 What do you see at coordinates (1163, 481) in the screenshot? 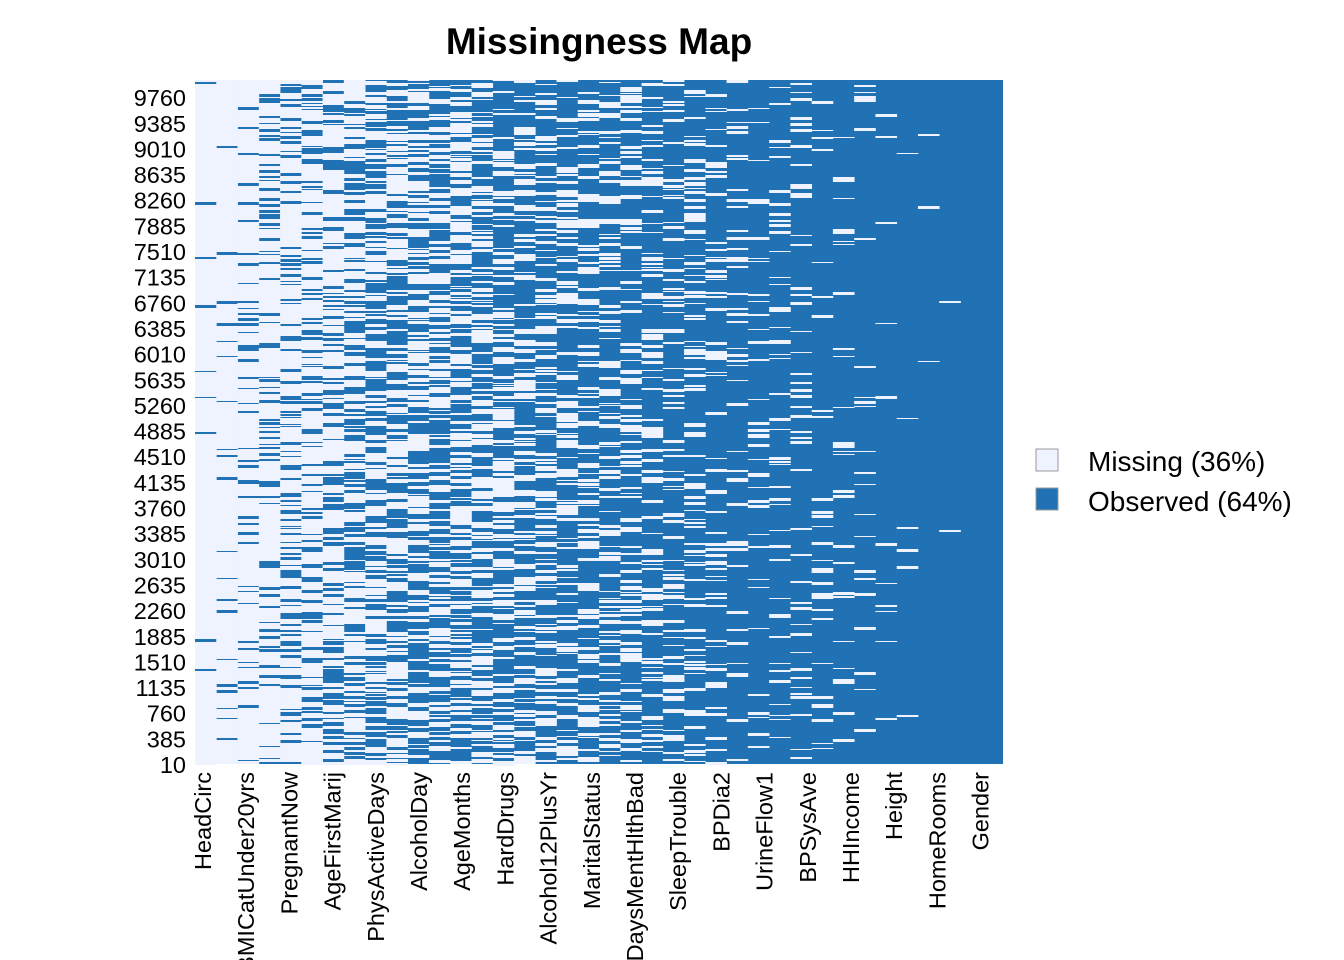
I see `legend: Missing (36%) Observed (64%)` at bounding box center [1163, 481].